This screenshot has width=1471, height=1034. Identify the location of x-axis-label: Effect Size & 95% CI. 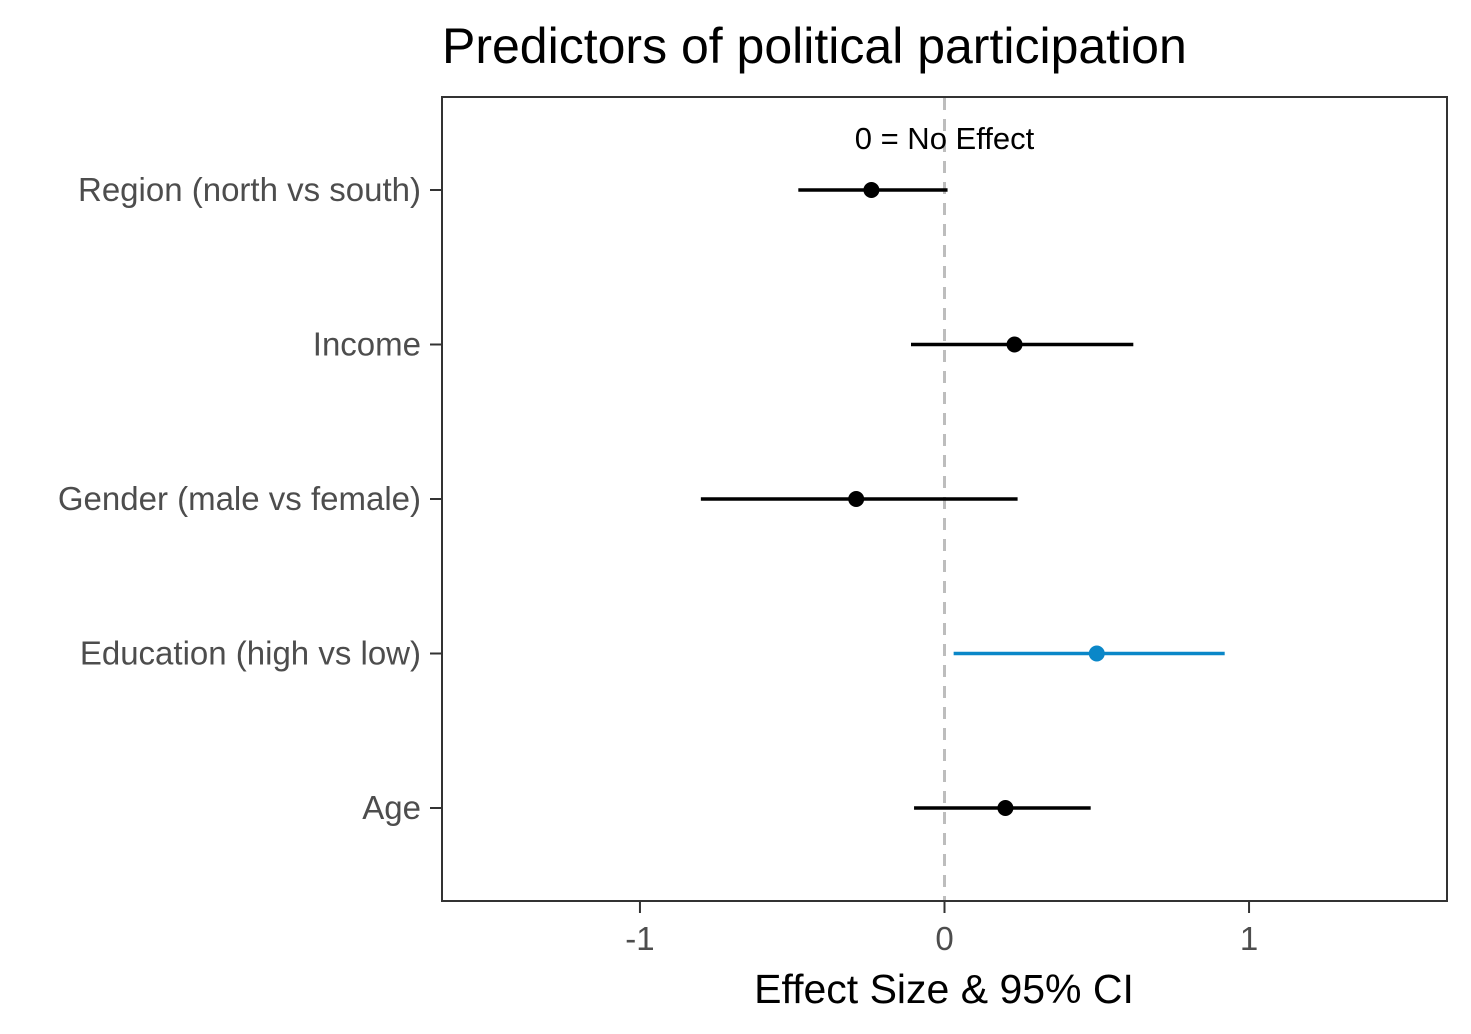
(944, 989).